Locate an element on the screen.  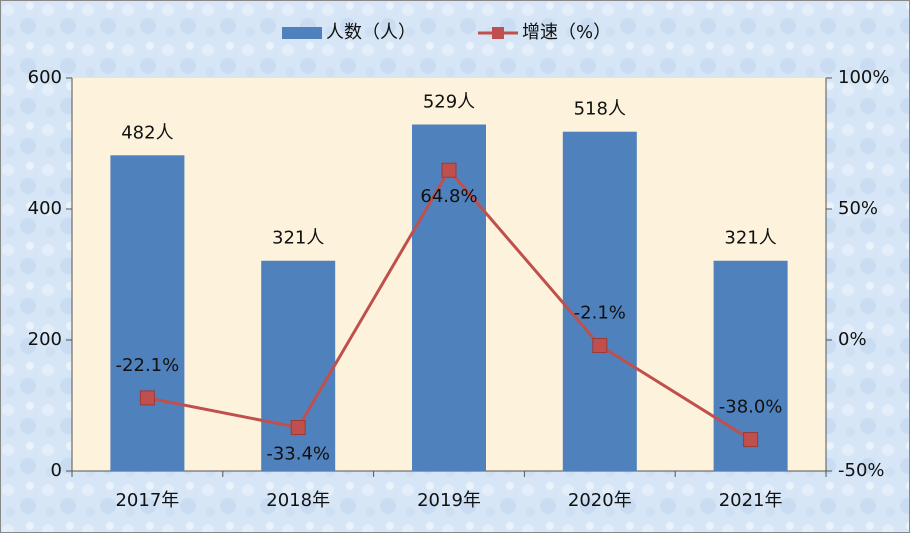
legend-label: 人数（人） is located at coordinates (371, 32).